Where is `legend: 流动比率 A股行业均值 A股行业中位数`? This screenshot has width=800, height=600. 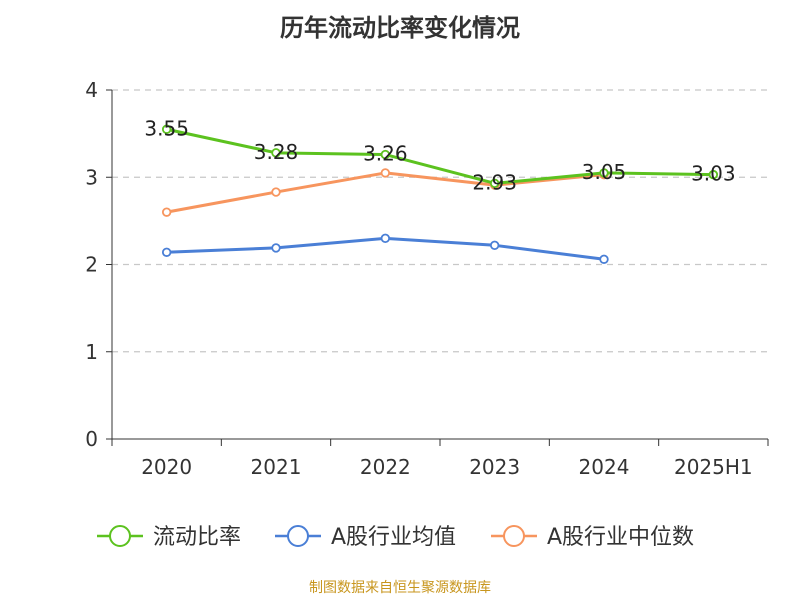 legend: 流动比率 A股行业均值 A股行业中位数 is located at coordinates (395, 537).